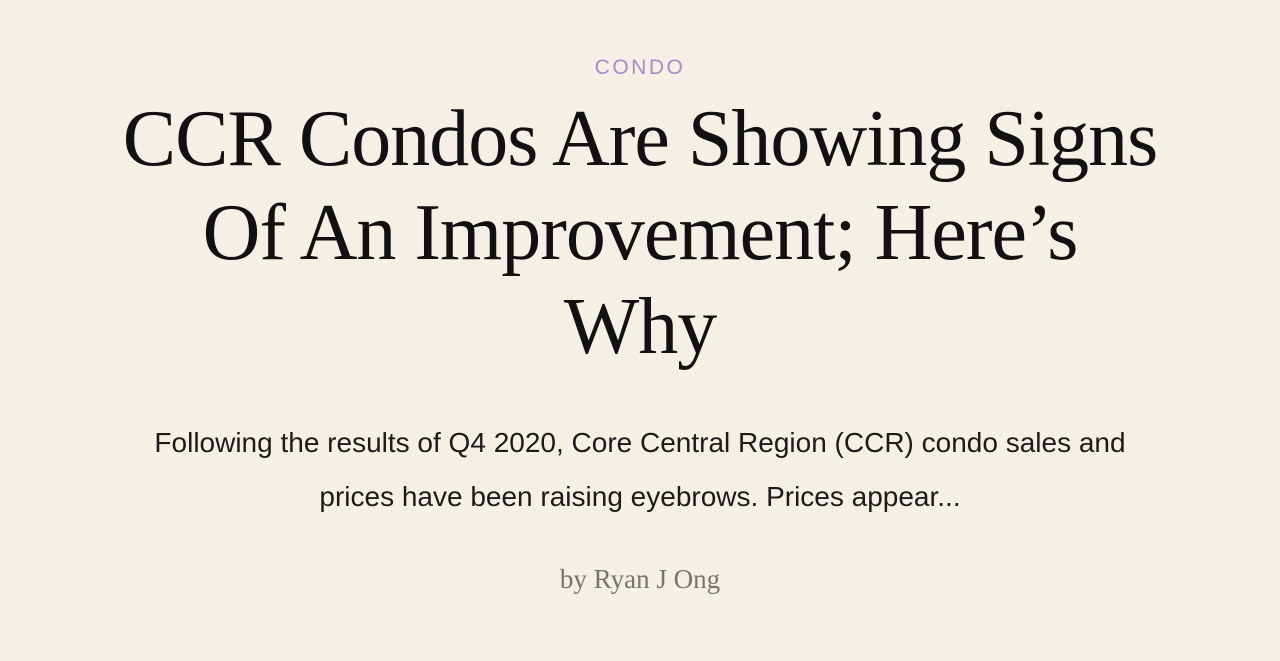  I want to click on byline: by Ryan J Ong, so click(640, 579).